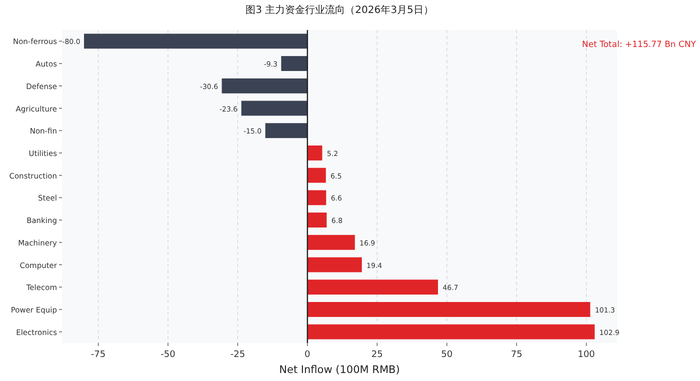  What do you see at coordinates (98, 355) in the screenshot?
I see `x-tick-label: -75` at bounding box center [98, 355].